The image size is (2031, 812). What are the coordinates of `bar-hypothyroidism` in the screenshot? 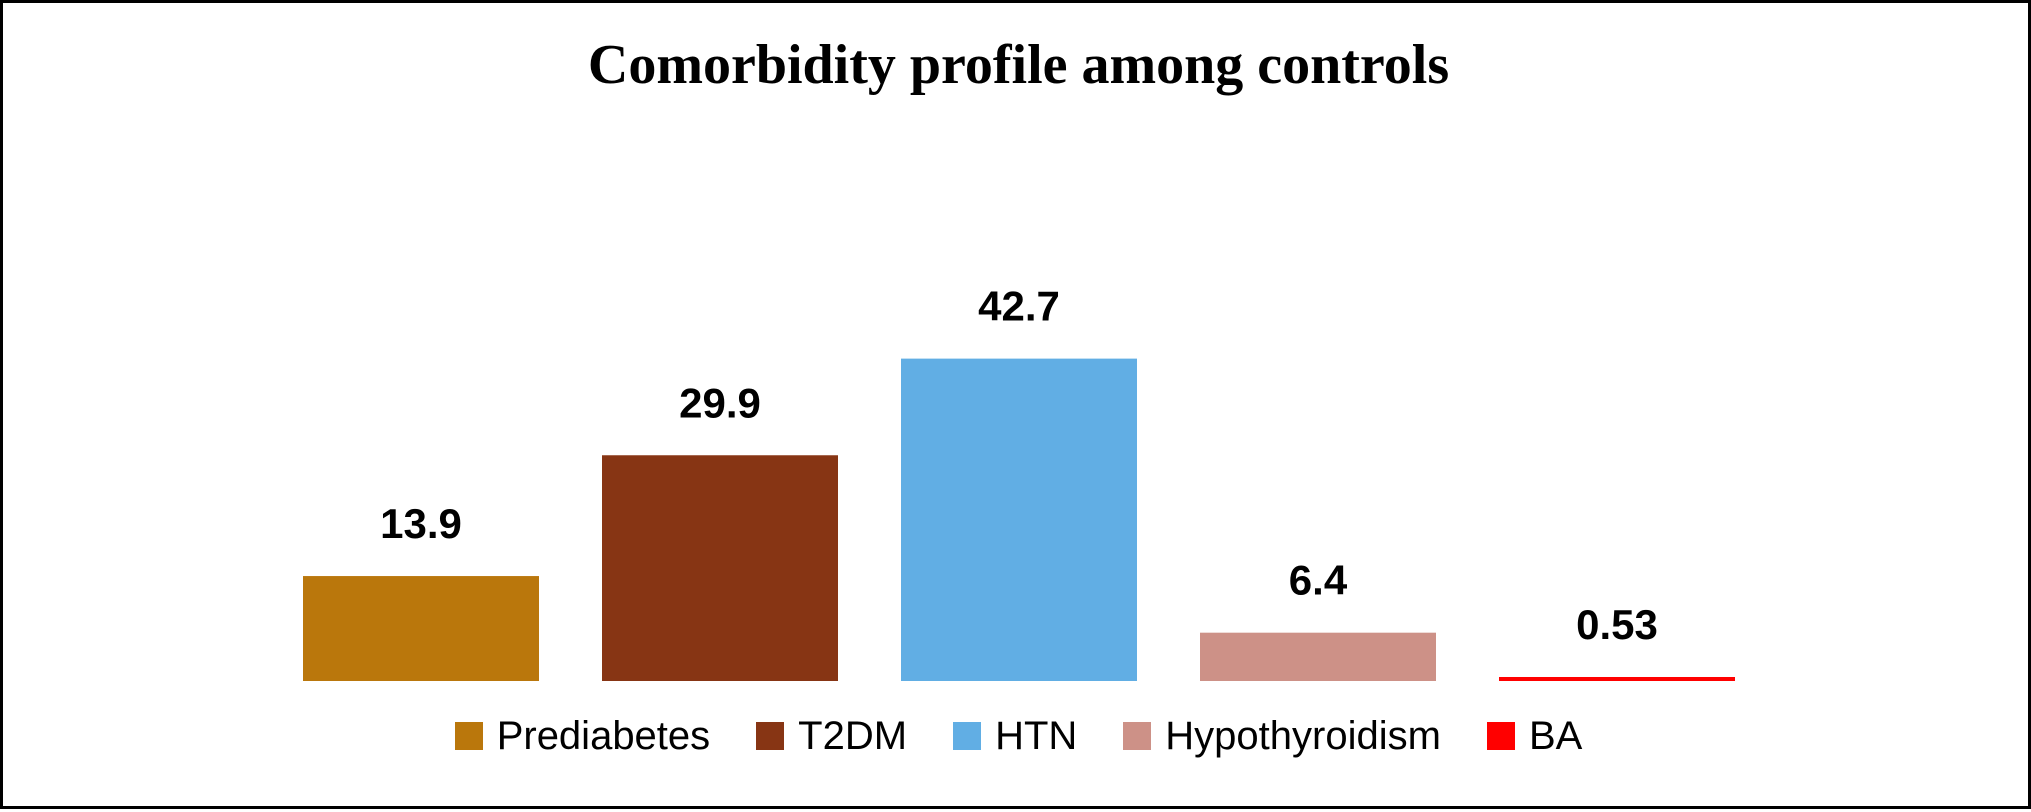 It's located at (1318, 656).